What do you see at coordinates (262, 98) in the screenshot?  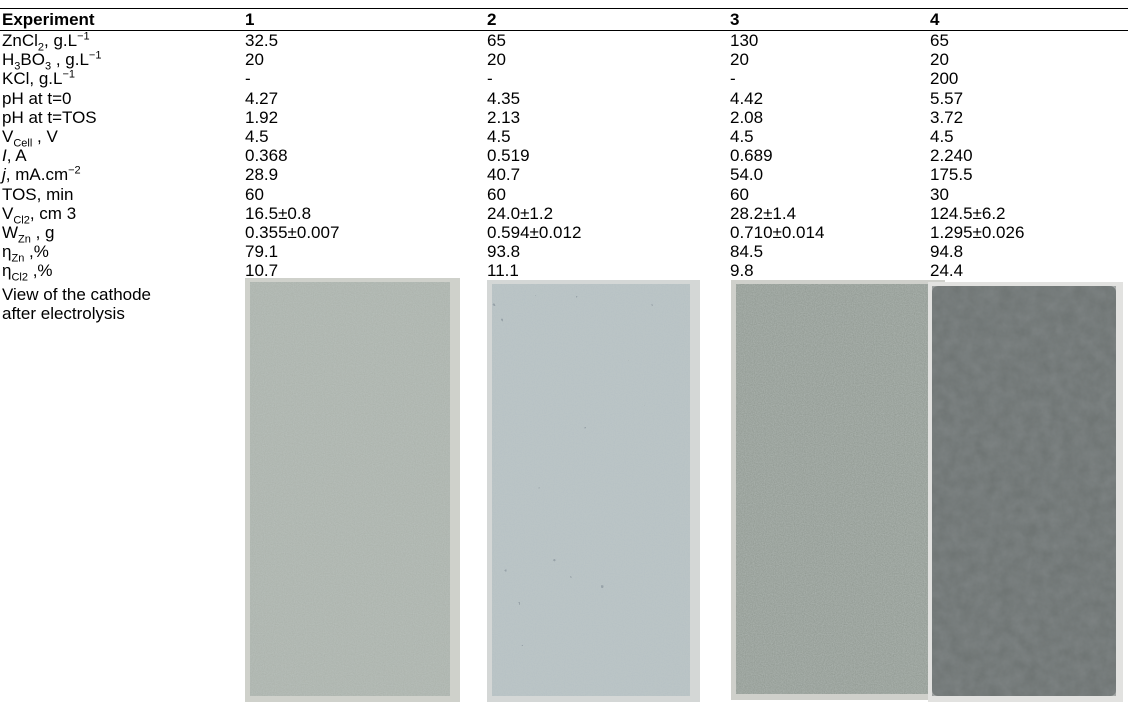 I see `value-cell: 4.27` at bounding box center [262, 98].